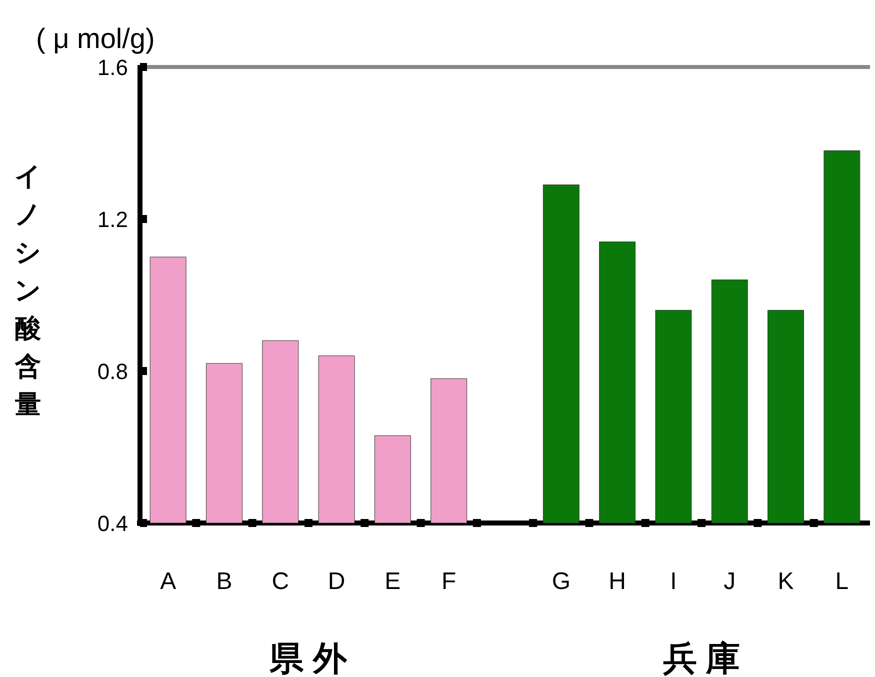  Describe the element at coordinates (337, 581) in the screenshot. I see `x-tick-label: D` at that location.